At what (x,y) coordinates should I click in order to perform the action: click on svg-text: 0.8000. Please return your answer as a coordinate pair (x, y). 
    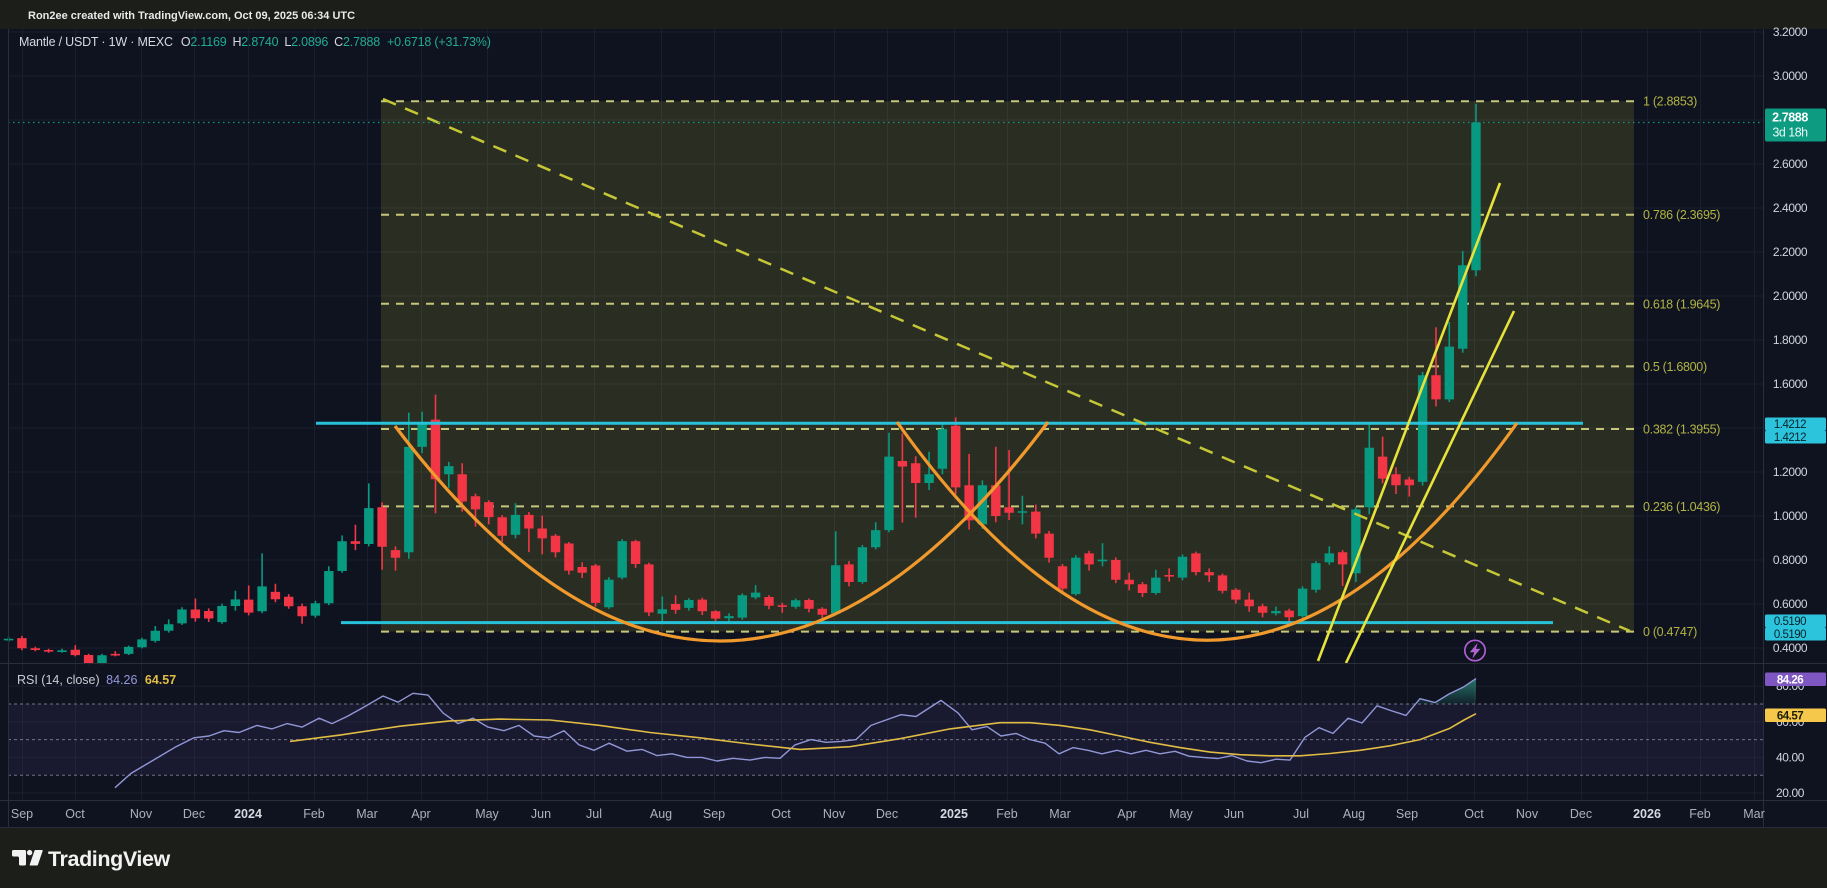
    Looking at the image, I should click on (1790, 560).